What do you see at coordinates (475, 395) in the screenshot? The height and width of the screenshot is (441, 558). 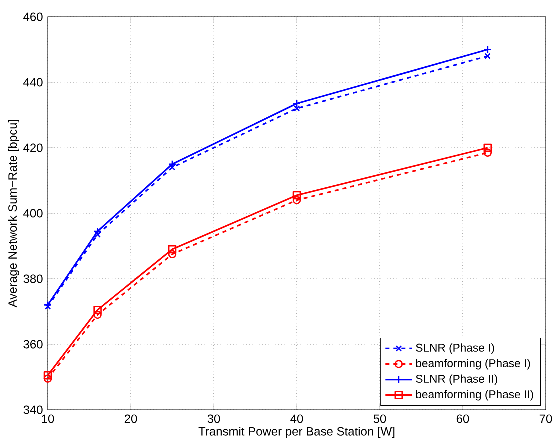 I see `legend-label: beamforming (Phase II)` at bounding box center [475, 395].